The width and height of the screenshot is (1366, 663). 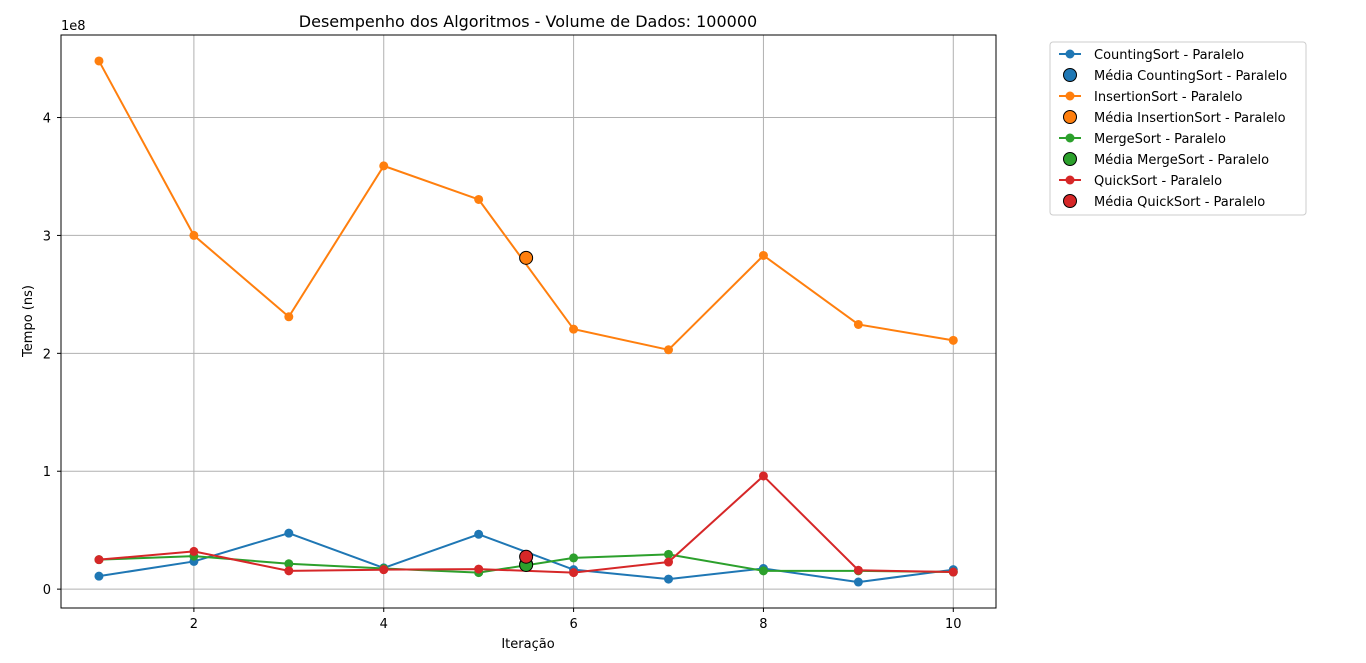 I want to click on y-offset-label: 1e8, so click(x=73, y=26).